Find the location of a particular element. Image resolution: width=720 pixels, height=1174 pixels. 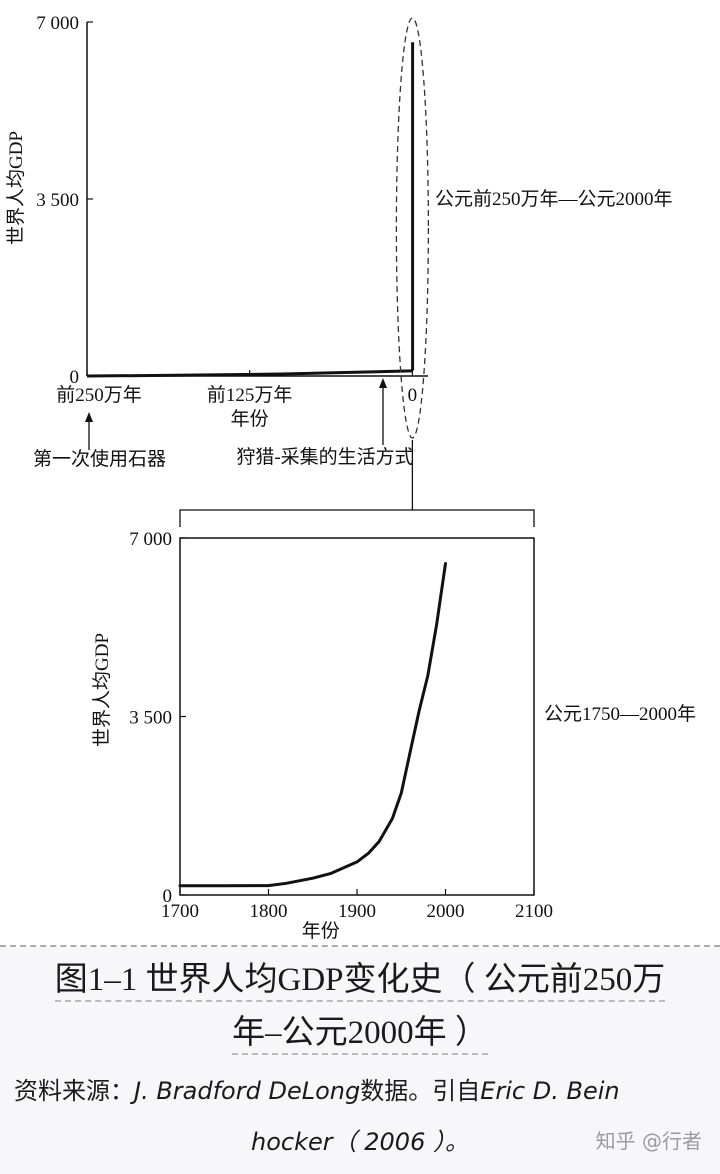

separator is located at coordinates (360, 946).